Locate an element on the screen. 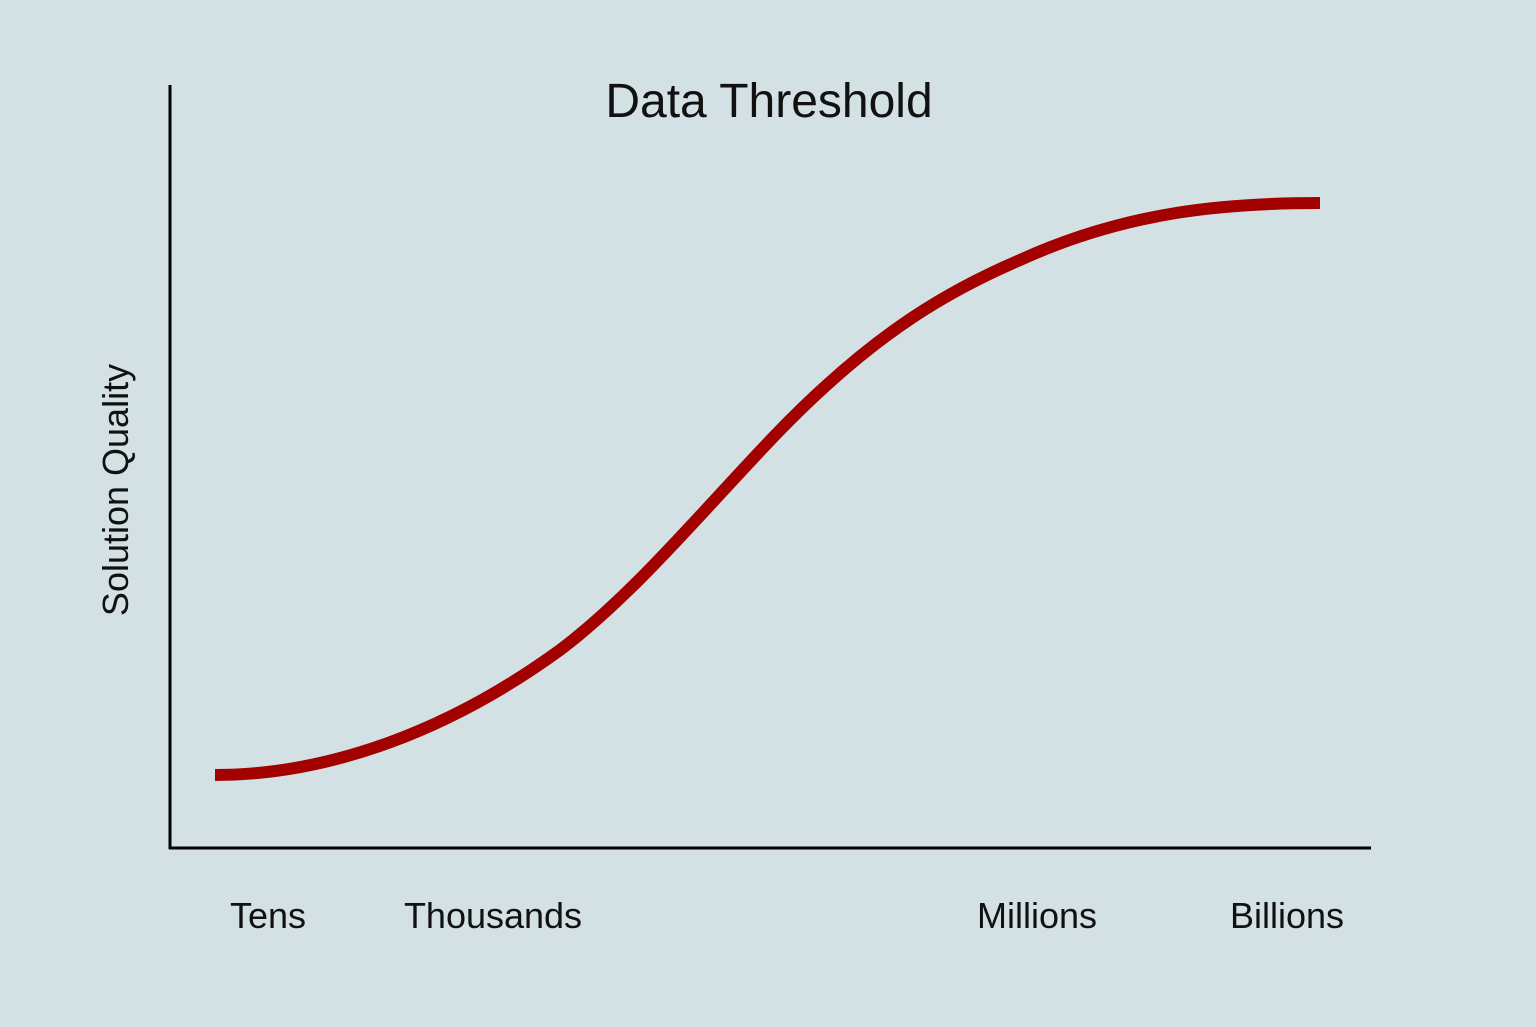 The width and height of the screenshot is (1536, 1027). title: Data Threshold is located at coordinates (768, 101).